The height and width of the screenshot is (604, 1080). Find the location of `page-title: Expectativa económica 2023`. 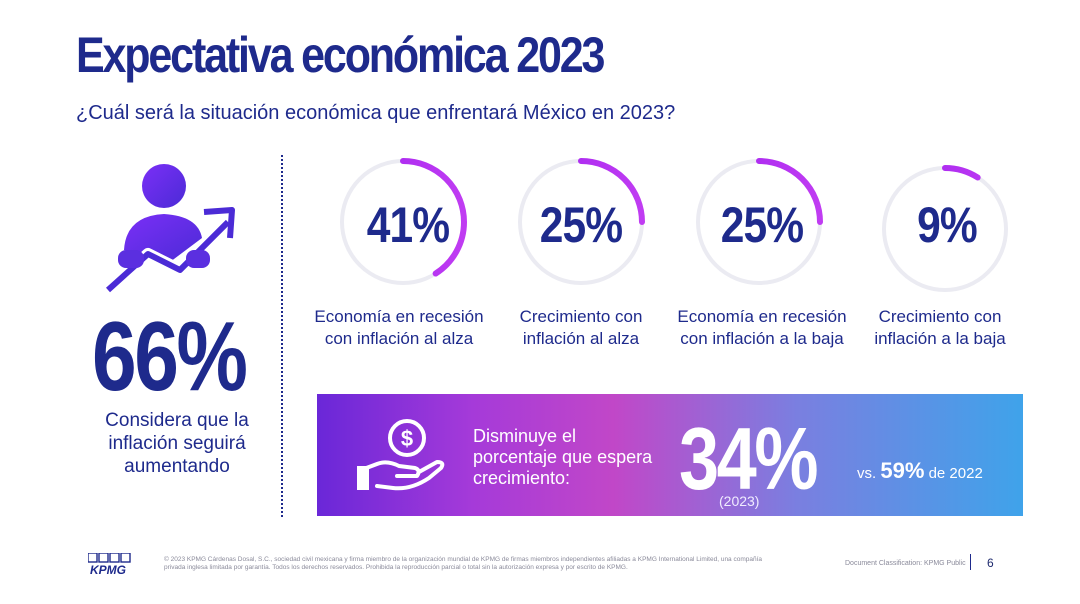

page-title: Expectativa económica 2023 is located at coordinates (340, 55).